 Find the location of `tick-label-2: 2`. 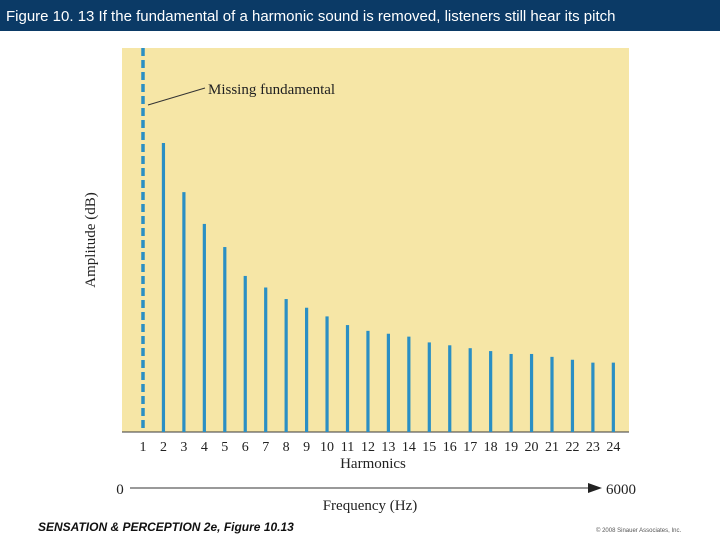

tick-label-2: 2 is located at coordinates (163, 447).